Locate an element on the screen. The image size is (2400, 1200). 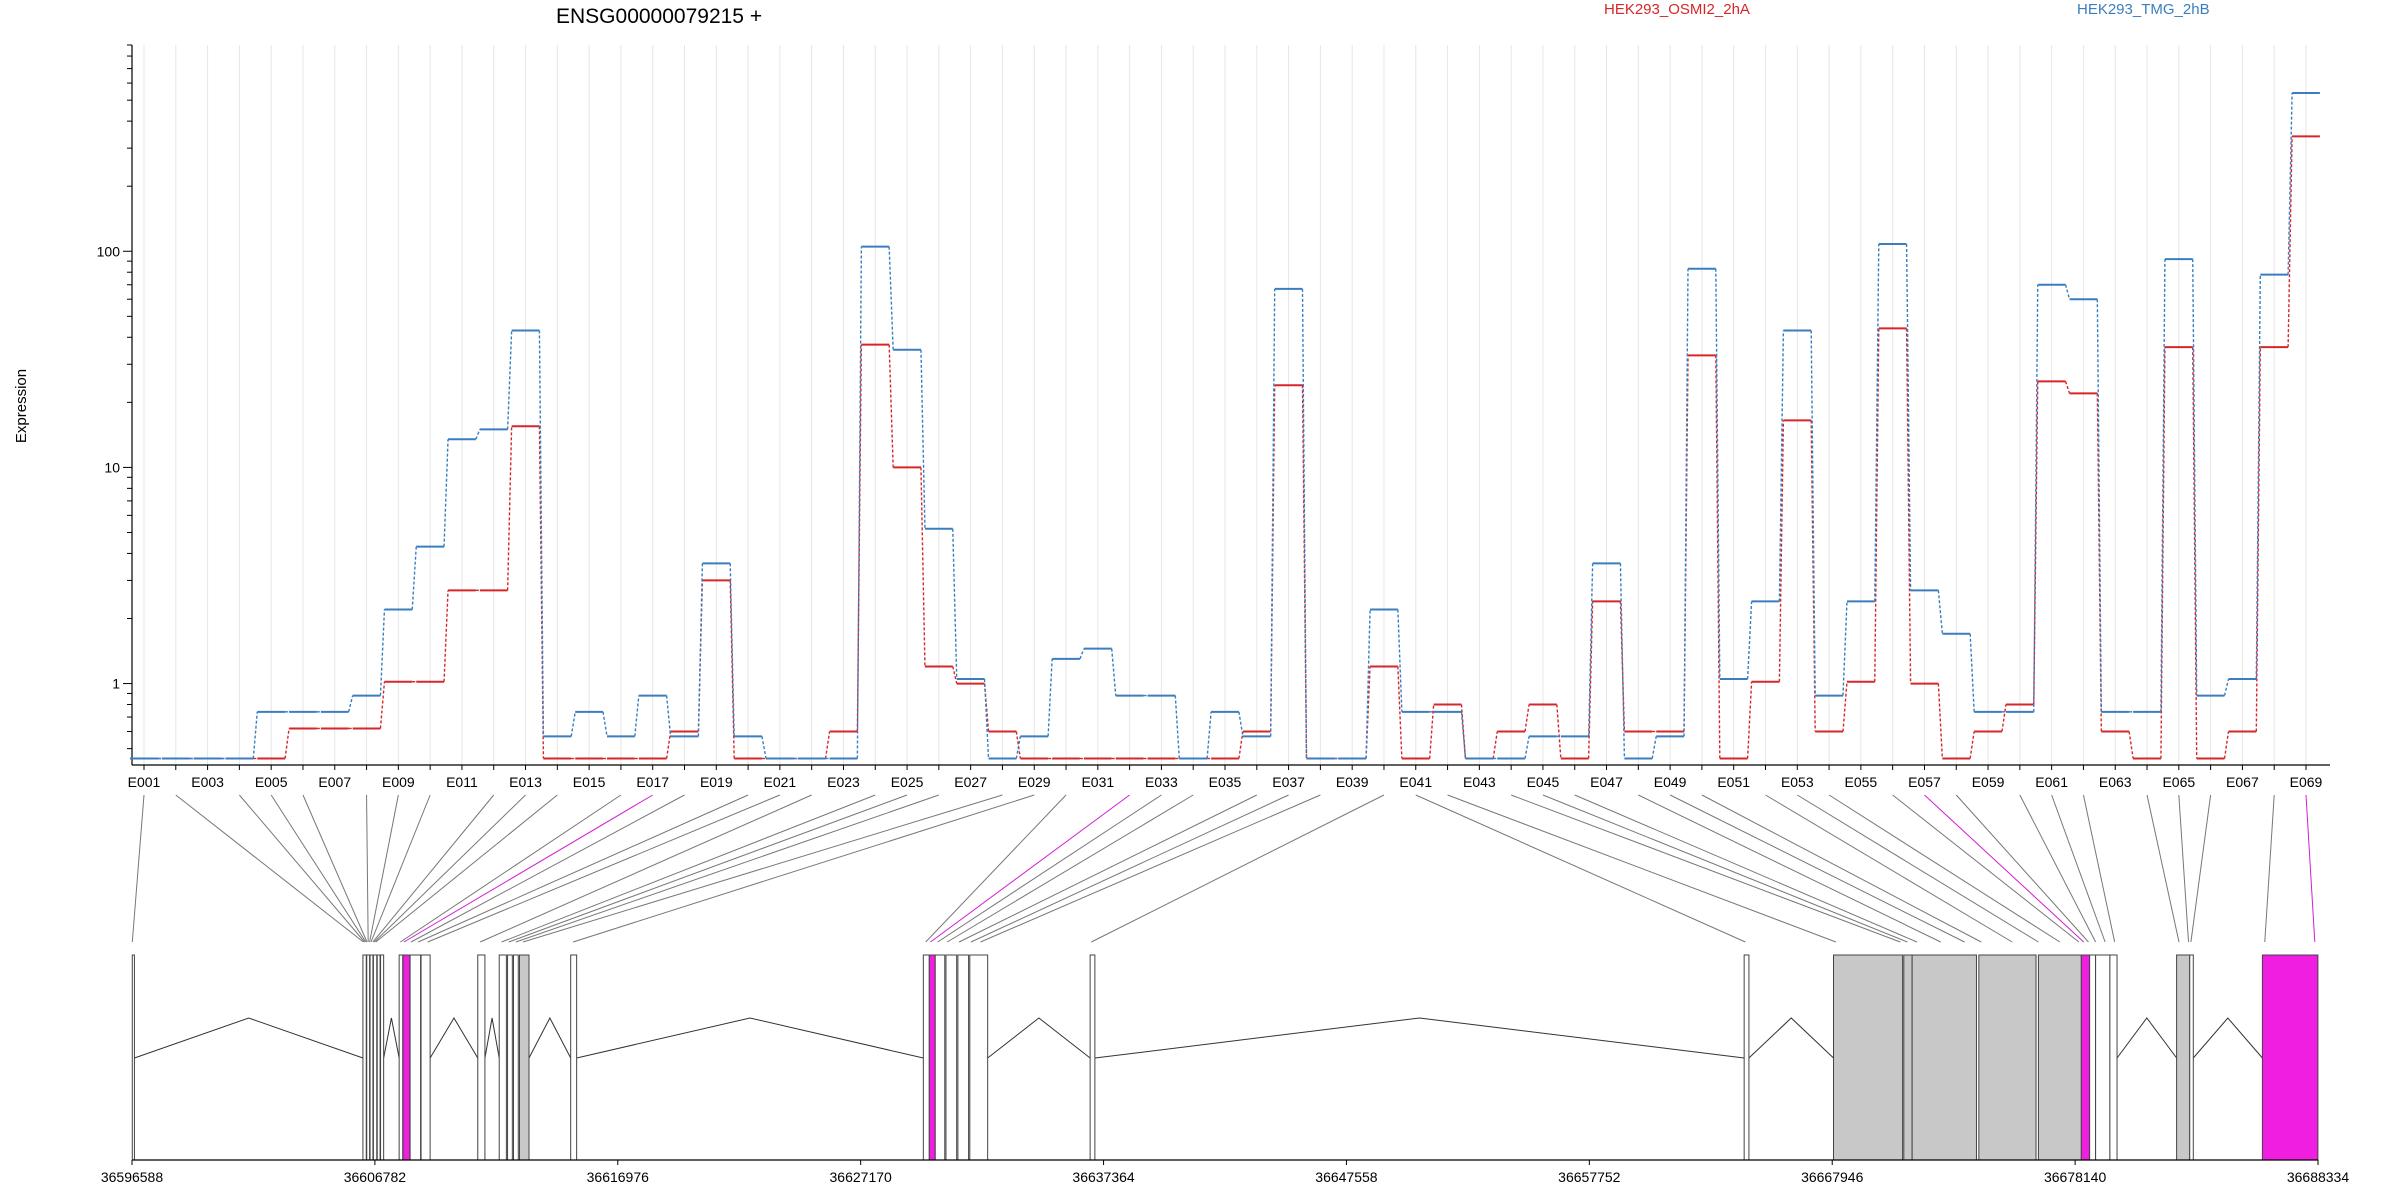
coordinate-tick-label: 36688334 is located at coordinates (2318, 1177).